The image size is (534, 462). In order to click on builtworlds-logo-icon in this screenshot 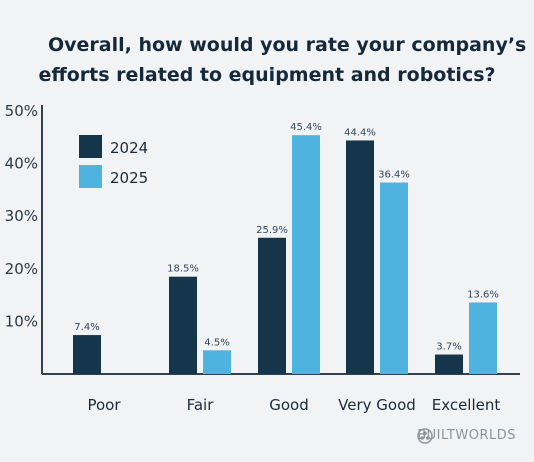, I will do `click(425, 436)`.